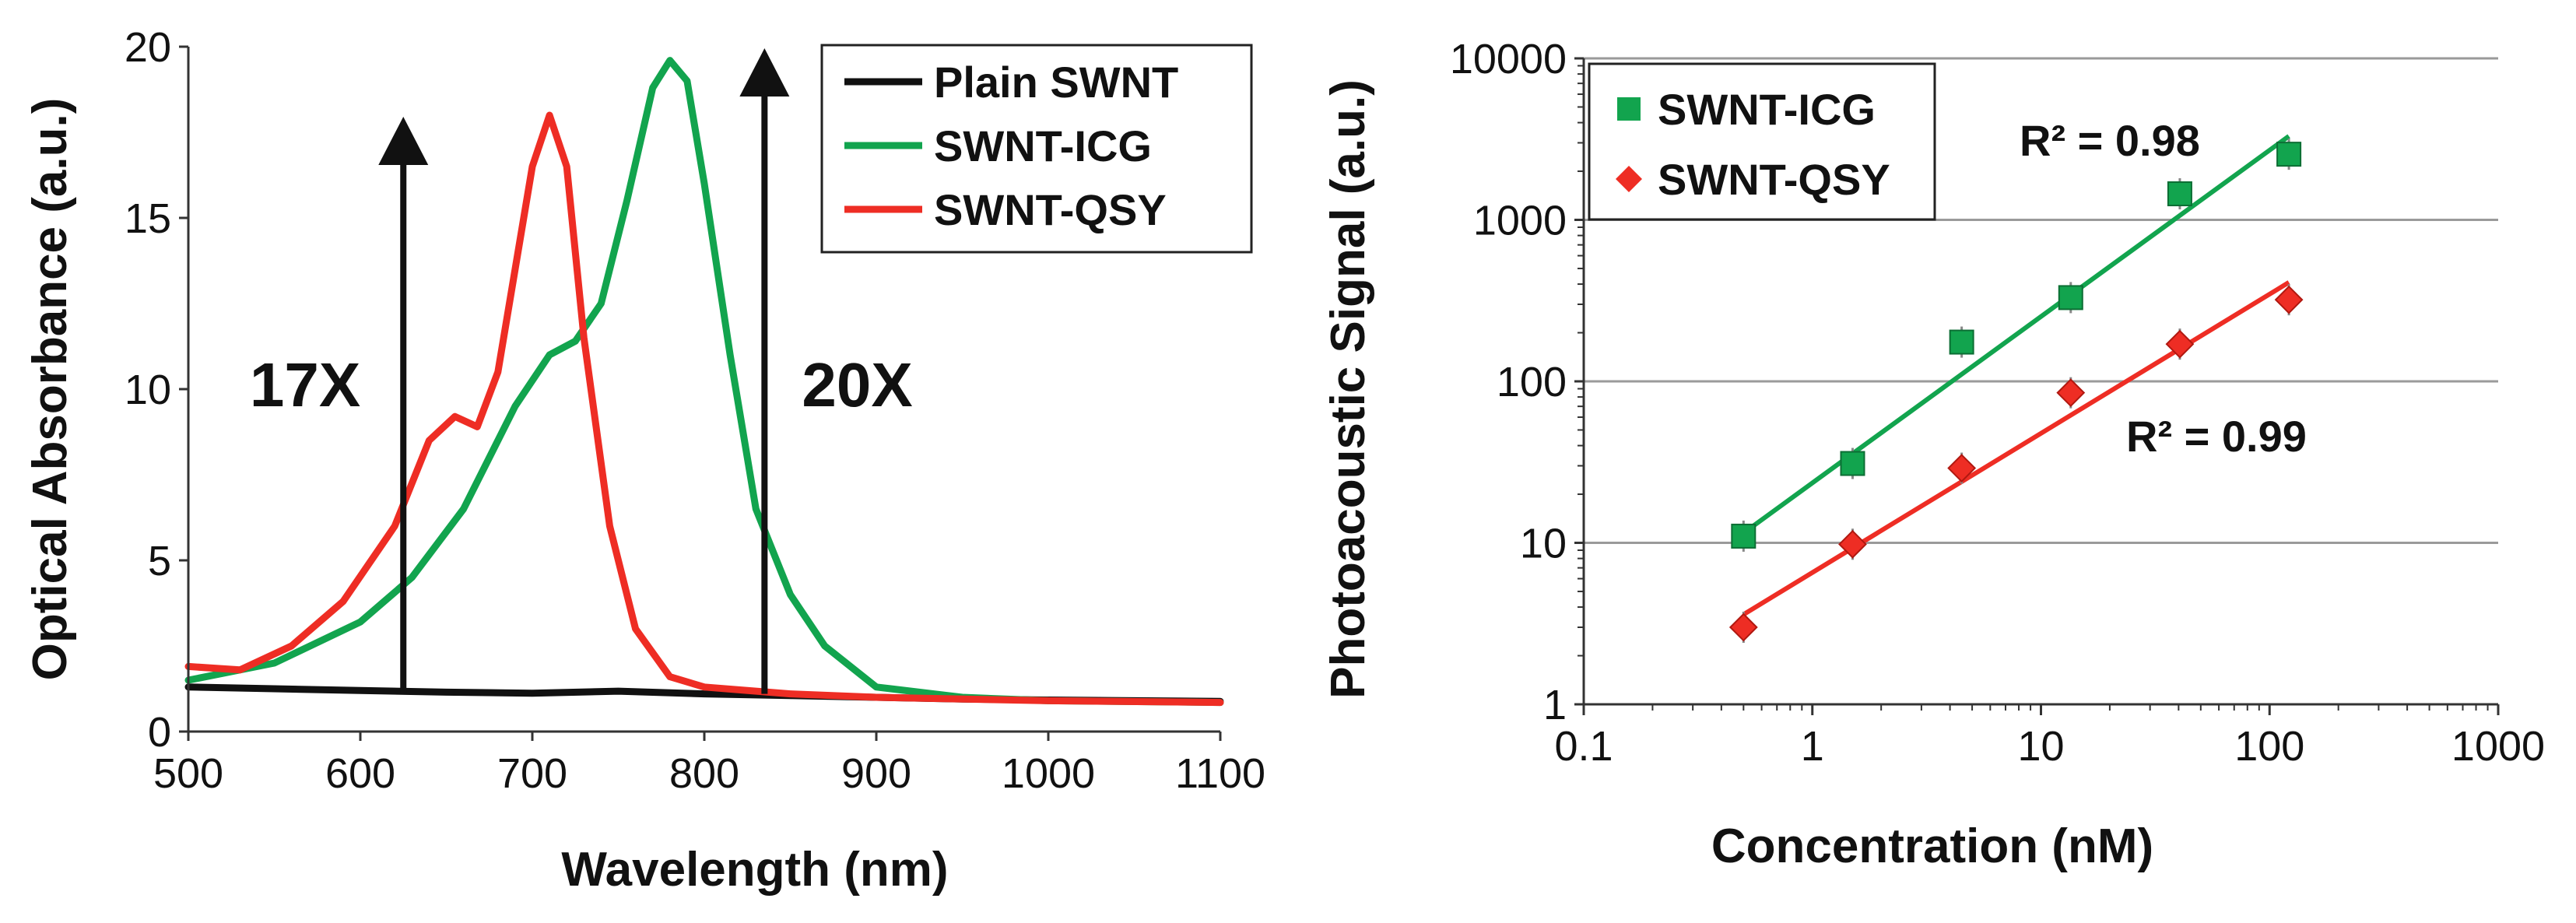 The image size is (2576, 923). I want to click on right-x-tick-label: 1, so click(1813, 746).